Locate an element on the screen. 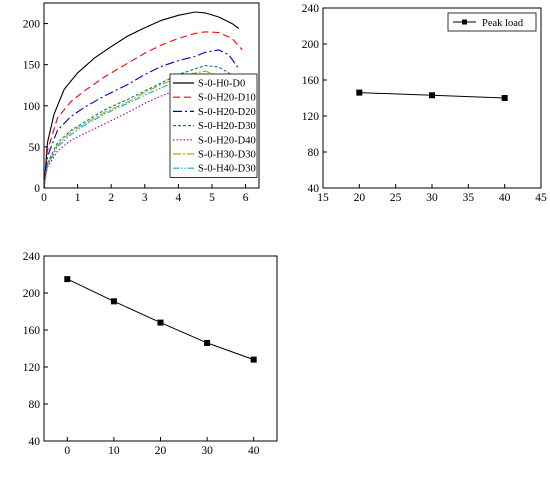 The width and height of the screenshot is (550, 500). series-line is located at coordinates (160, 319).